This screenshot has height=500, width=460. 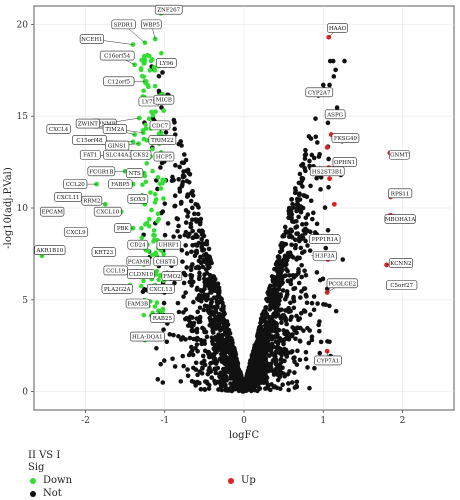 I want to click on gene-label: CYP7A1, so click(x=328, y=361).